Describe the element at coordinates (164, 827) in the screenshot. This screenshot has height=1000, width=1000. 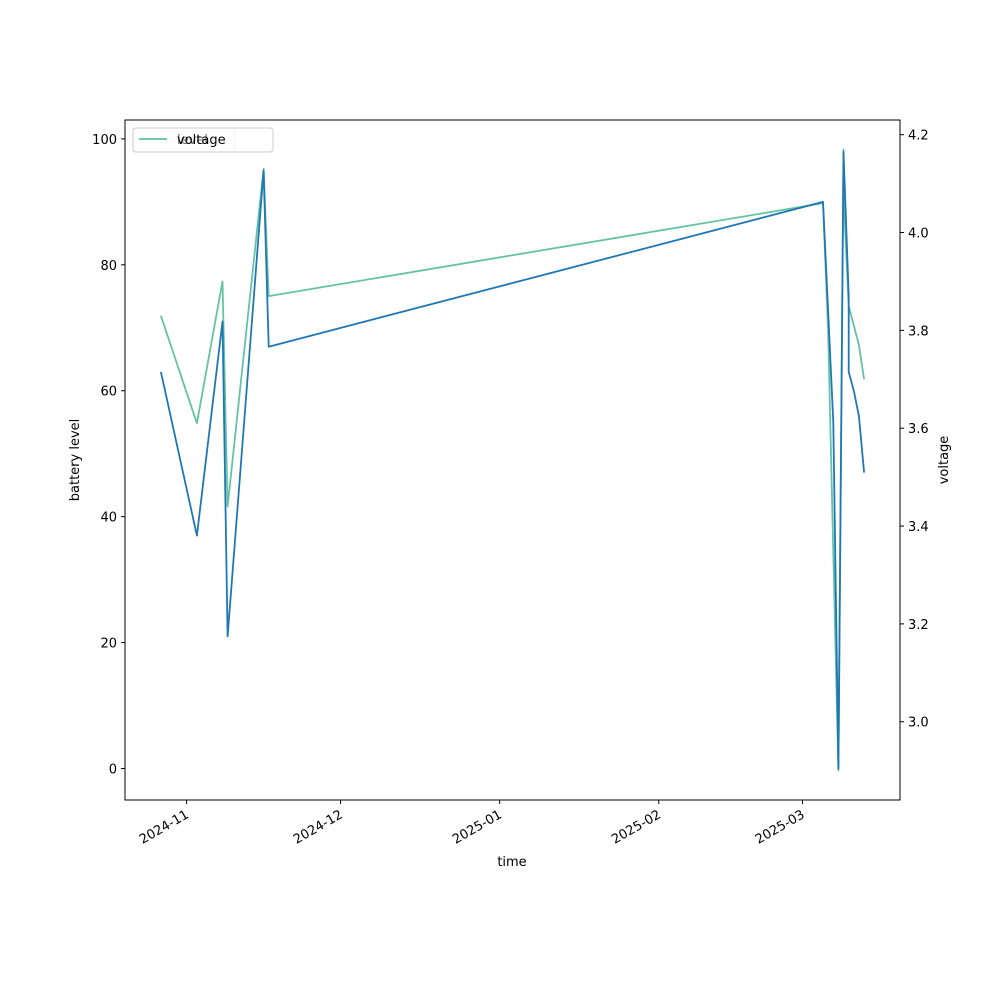
I see `x-tick-label: 2024-11` at that location.